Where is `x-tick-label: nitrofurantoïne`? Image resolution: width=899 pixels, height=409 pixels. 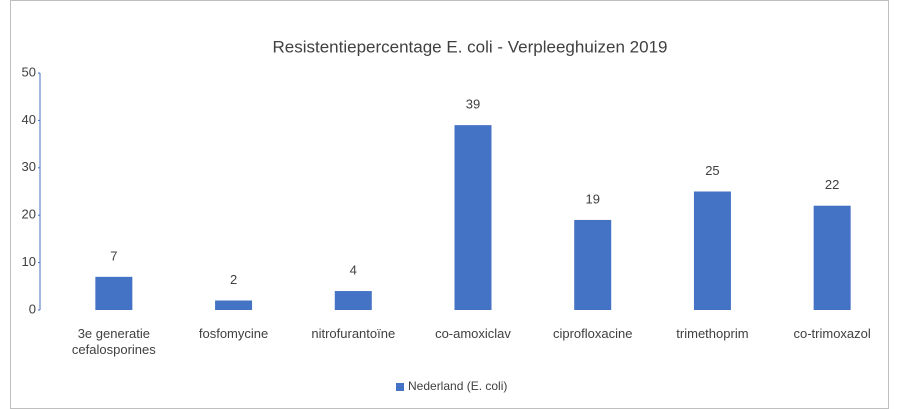
x-tick-label: nitrofurantoïne is located at coordinates (353, 333).